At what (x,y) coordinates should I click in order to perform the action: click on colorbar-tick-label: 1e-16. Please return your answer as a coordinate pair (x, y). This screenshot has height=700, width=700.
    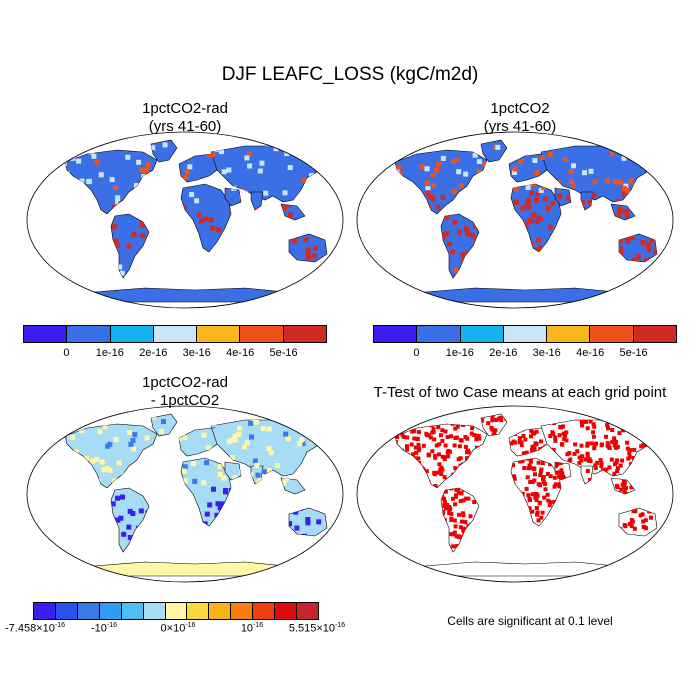
    Looking at the image, I should click on (109, 353).